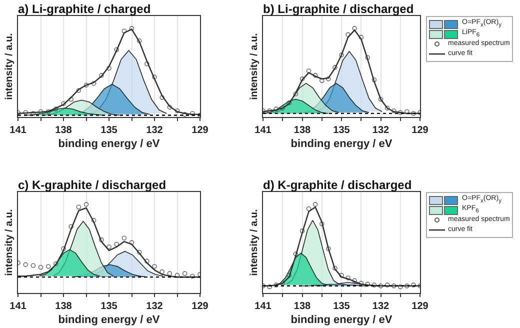  Describe the element at coordinates (338, 9) in the screenshot. I see `chart-title: b) Li-graphite / discharged` at that location.